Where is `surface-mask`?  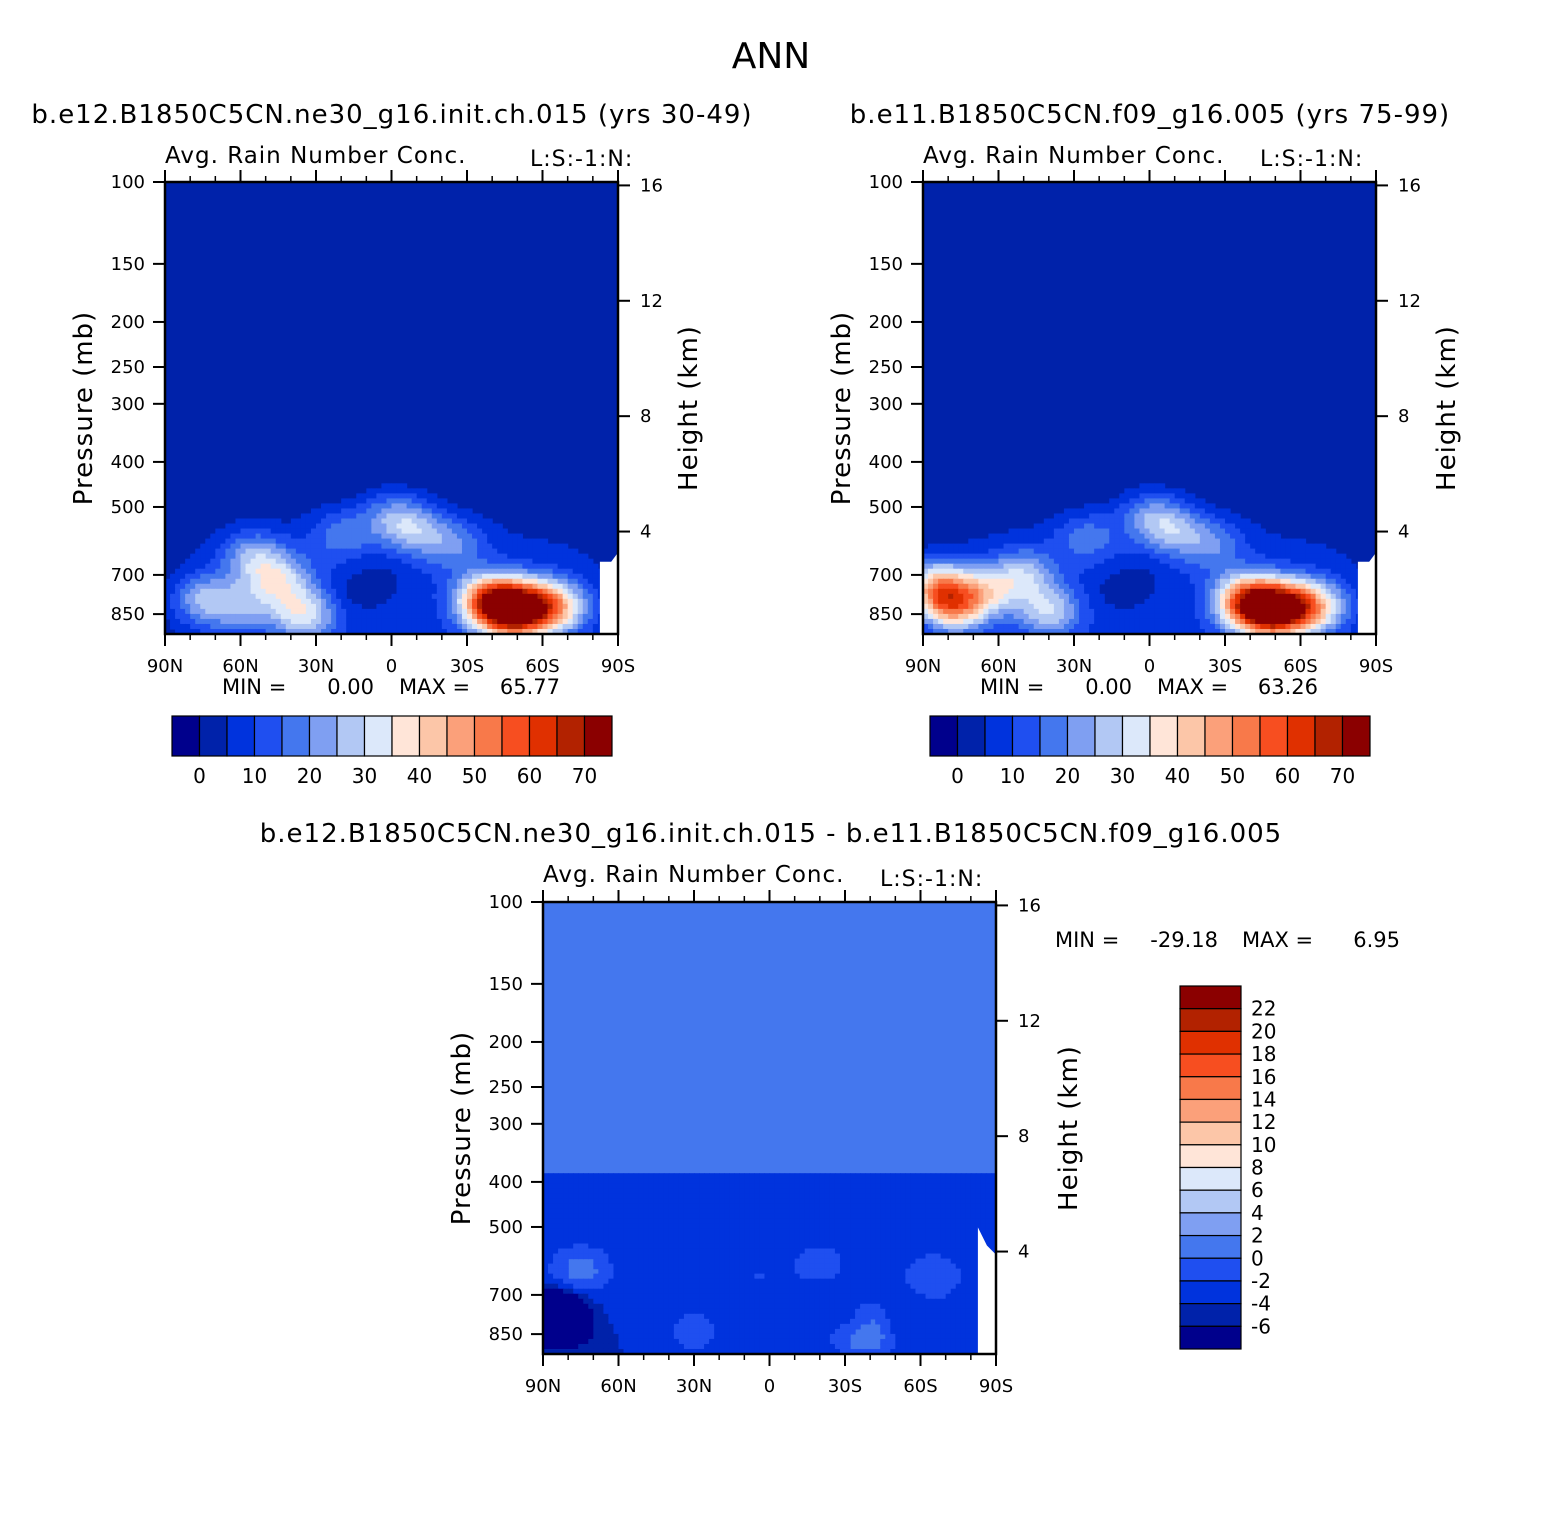
surface-mask is located at coordinates (608, 593).